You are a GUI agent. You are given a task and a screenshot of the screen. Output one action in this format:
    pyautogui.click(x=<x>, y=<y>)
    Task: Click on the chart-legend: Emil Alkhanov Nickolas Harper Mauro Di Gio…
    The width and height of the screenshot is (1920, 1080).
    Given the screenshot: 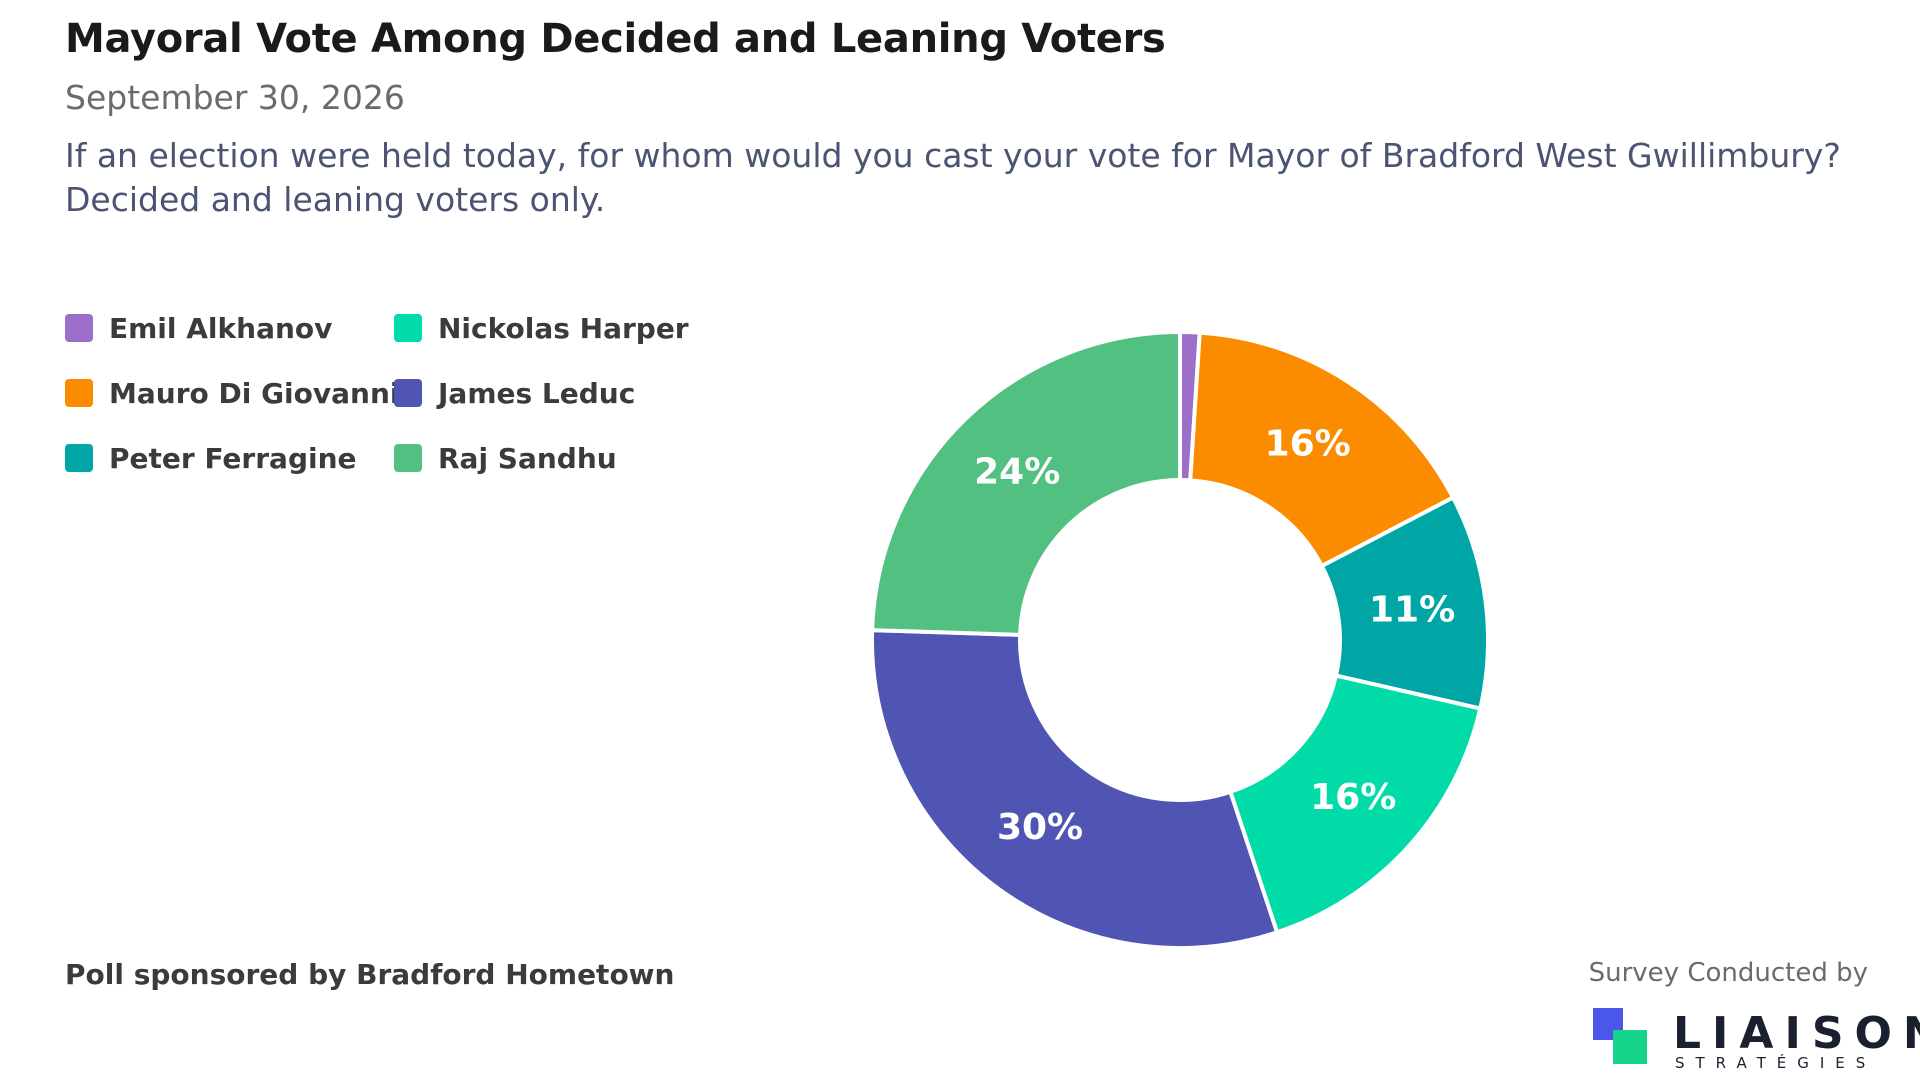 What is the action you would take?
    pyautogui.click(x=377, y=393)
    